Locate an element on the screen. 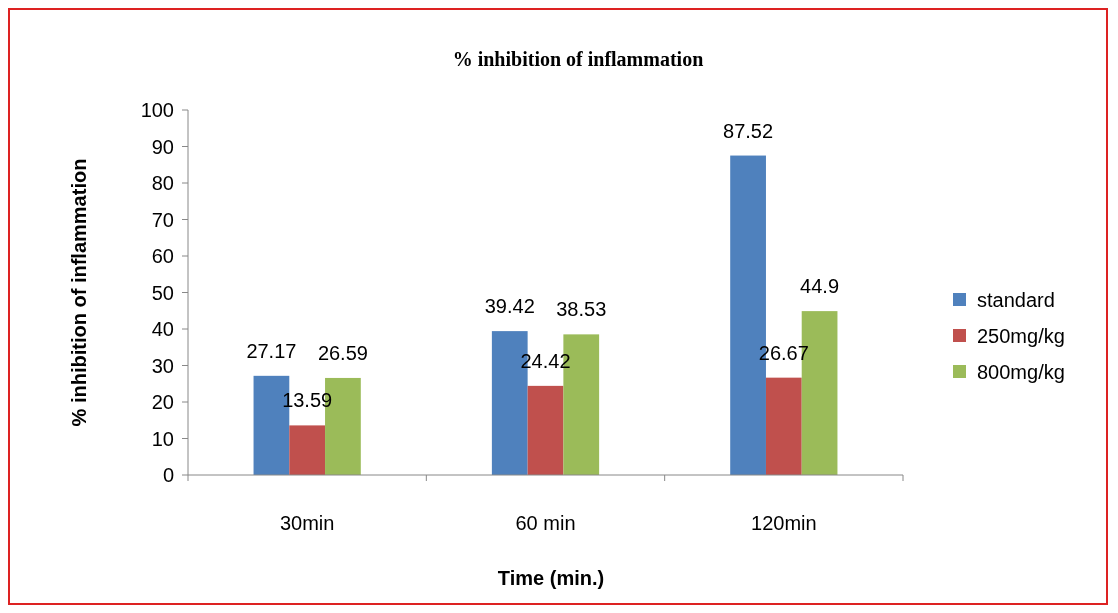 The width and height of the screenshot is (1118, 613). y-tick-label: 90 is located at coordinates (162, 146).